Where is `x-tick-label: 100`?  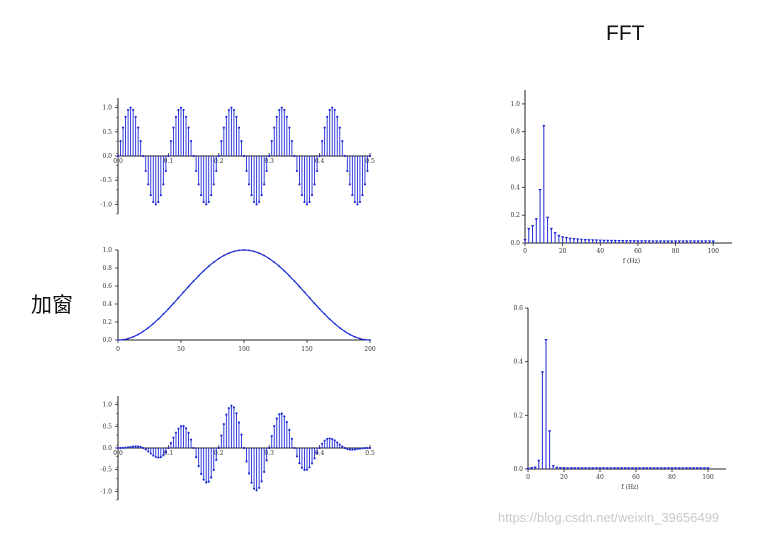 x-tick-label: 100 is located at coordinates (713, 251).